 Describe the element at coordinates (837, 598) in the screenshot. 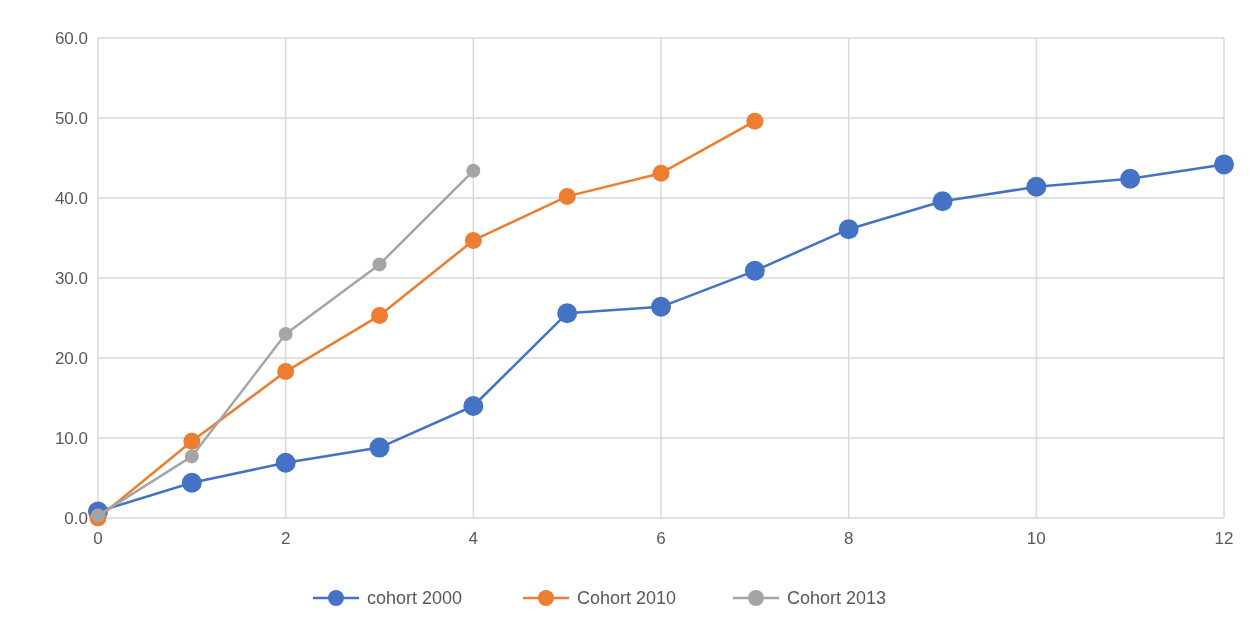

I see `legend-label: Cohort 2013` at that location.